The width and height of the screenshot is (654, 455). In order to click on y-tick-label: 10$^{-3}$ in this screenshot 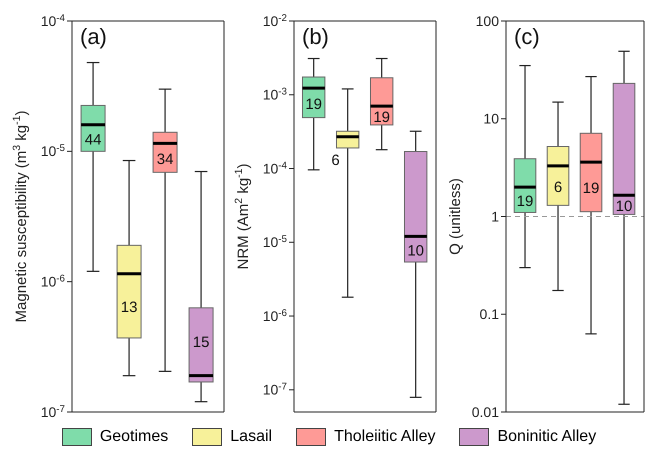, I will do `click(275, 94)`.